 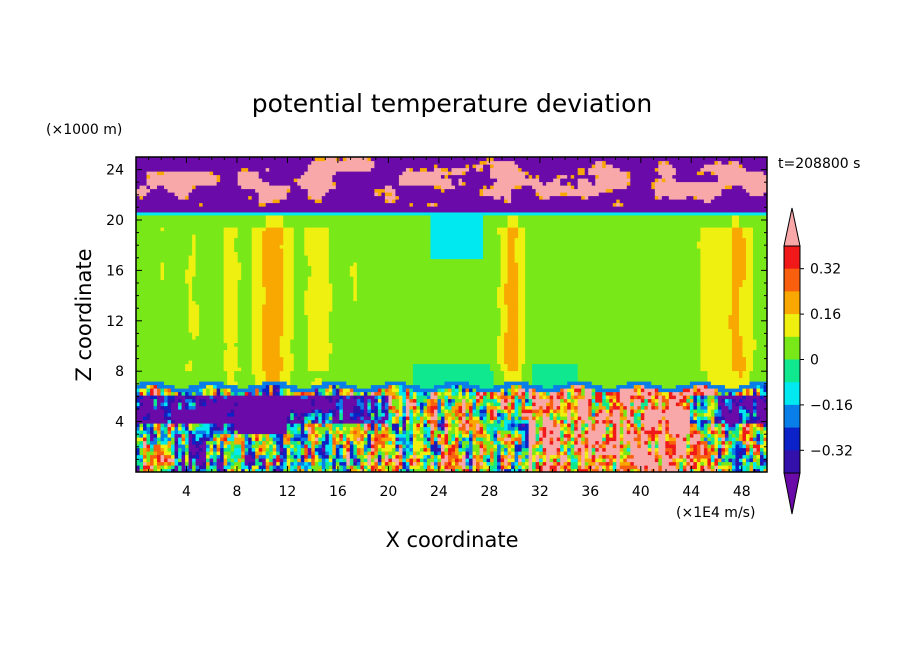 I want to click on colorbar-tick-label: 0.32, so click(x=825, y=270).